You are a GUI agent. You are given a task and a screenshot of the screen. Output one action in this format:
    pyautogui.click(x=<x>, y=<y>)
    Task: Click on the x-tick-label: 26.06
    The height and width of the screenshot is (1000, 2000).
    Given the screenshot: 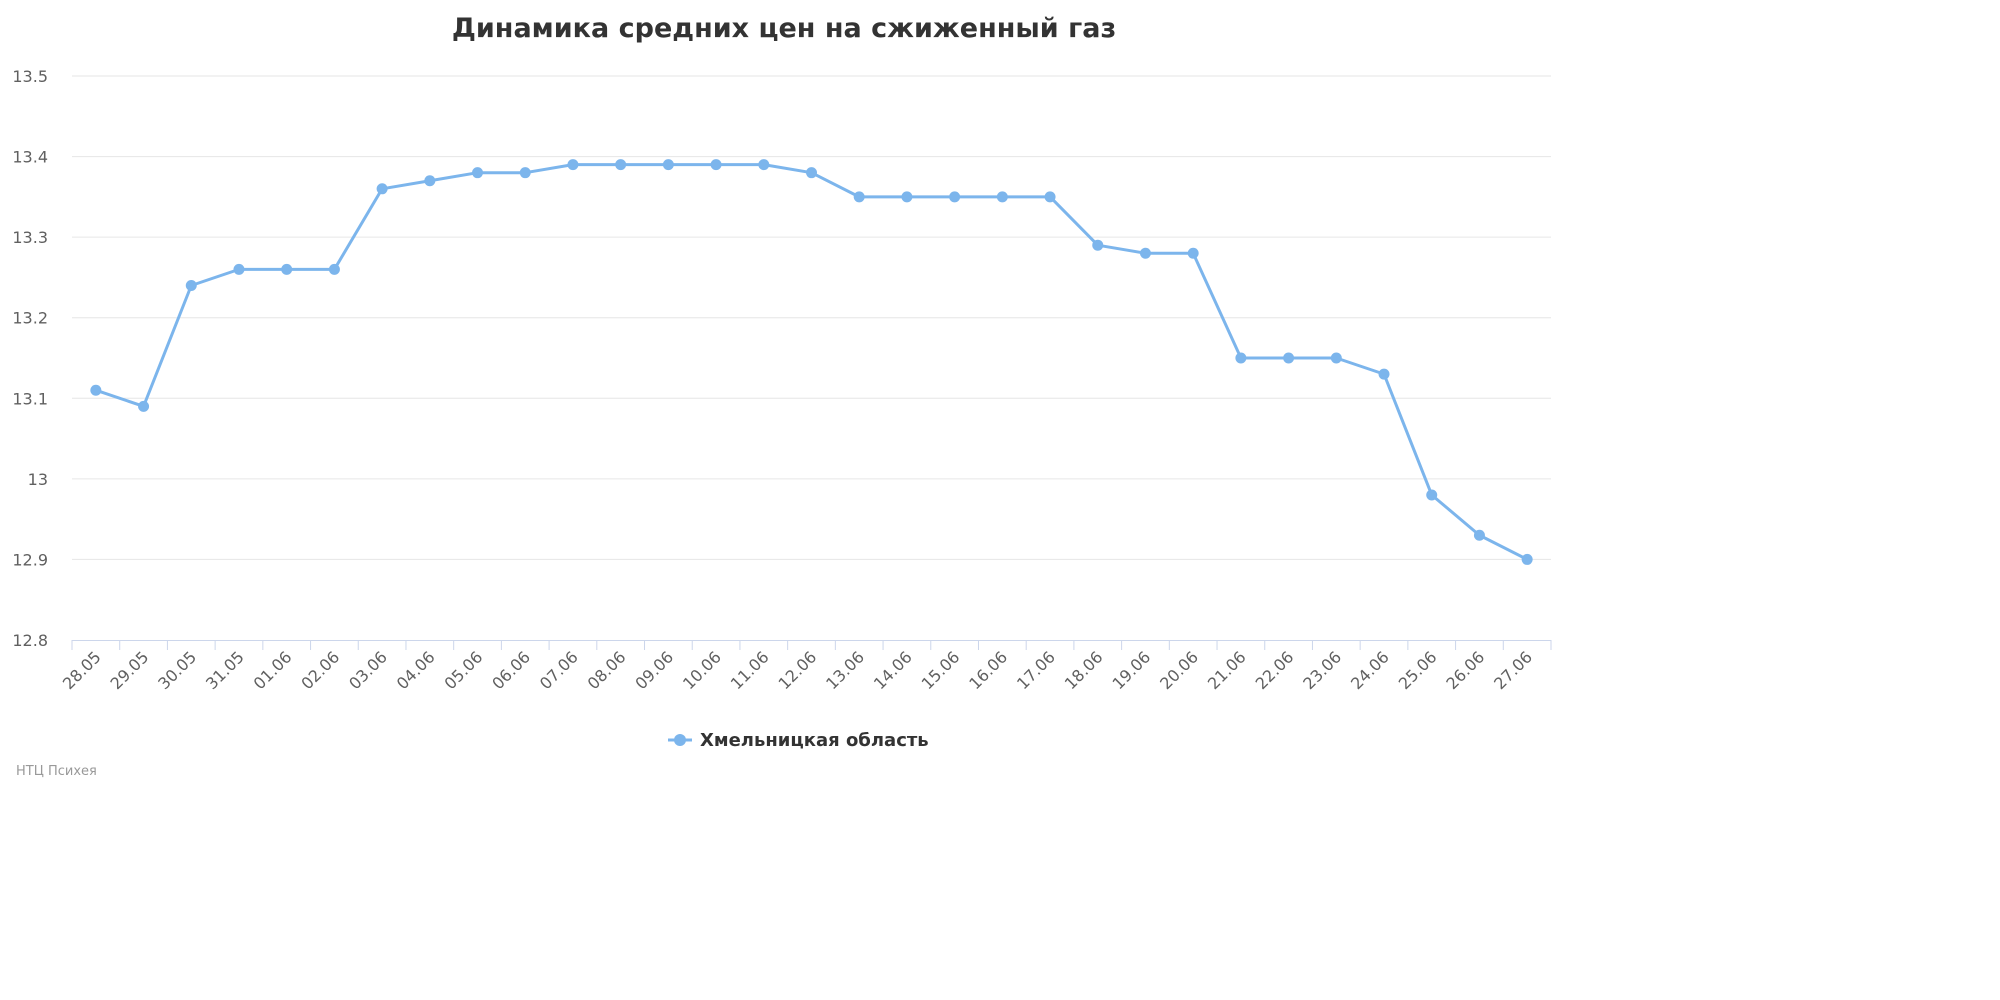 What is the action you would take?
    pyautogui.click(x=1465, y=670)
    